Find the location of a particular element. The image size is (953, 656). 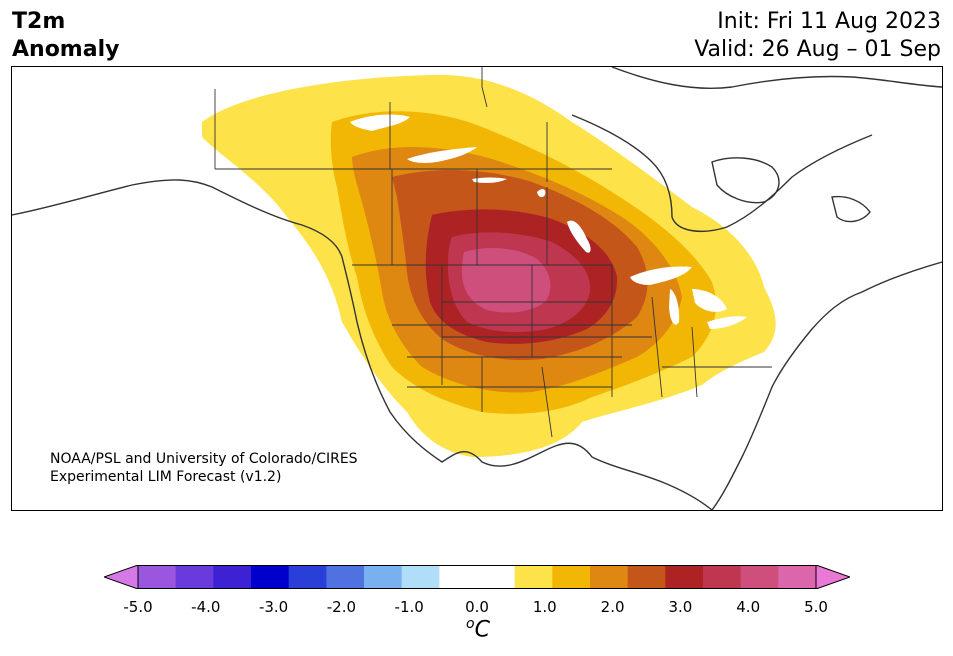

colorbar-extend-low is located at coordinates (120, 577).